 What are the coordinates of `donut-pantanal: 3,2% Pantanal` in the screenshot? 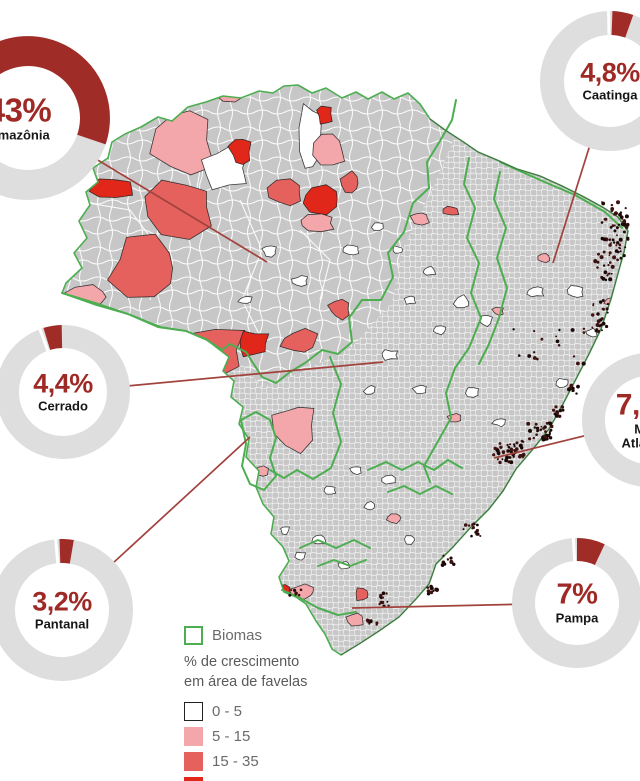 It's located at (66, 610).